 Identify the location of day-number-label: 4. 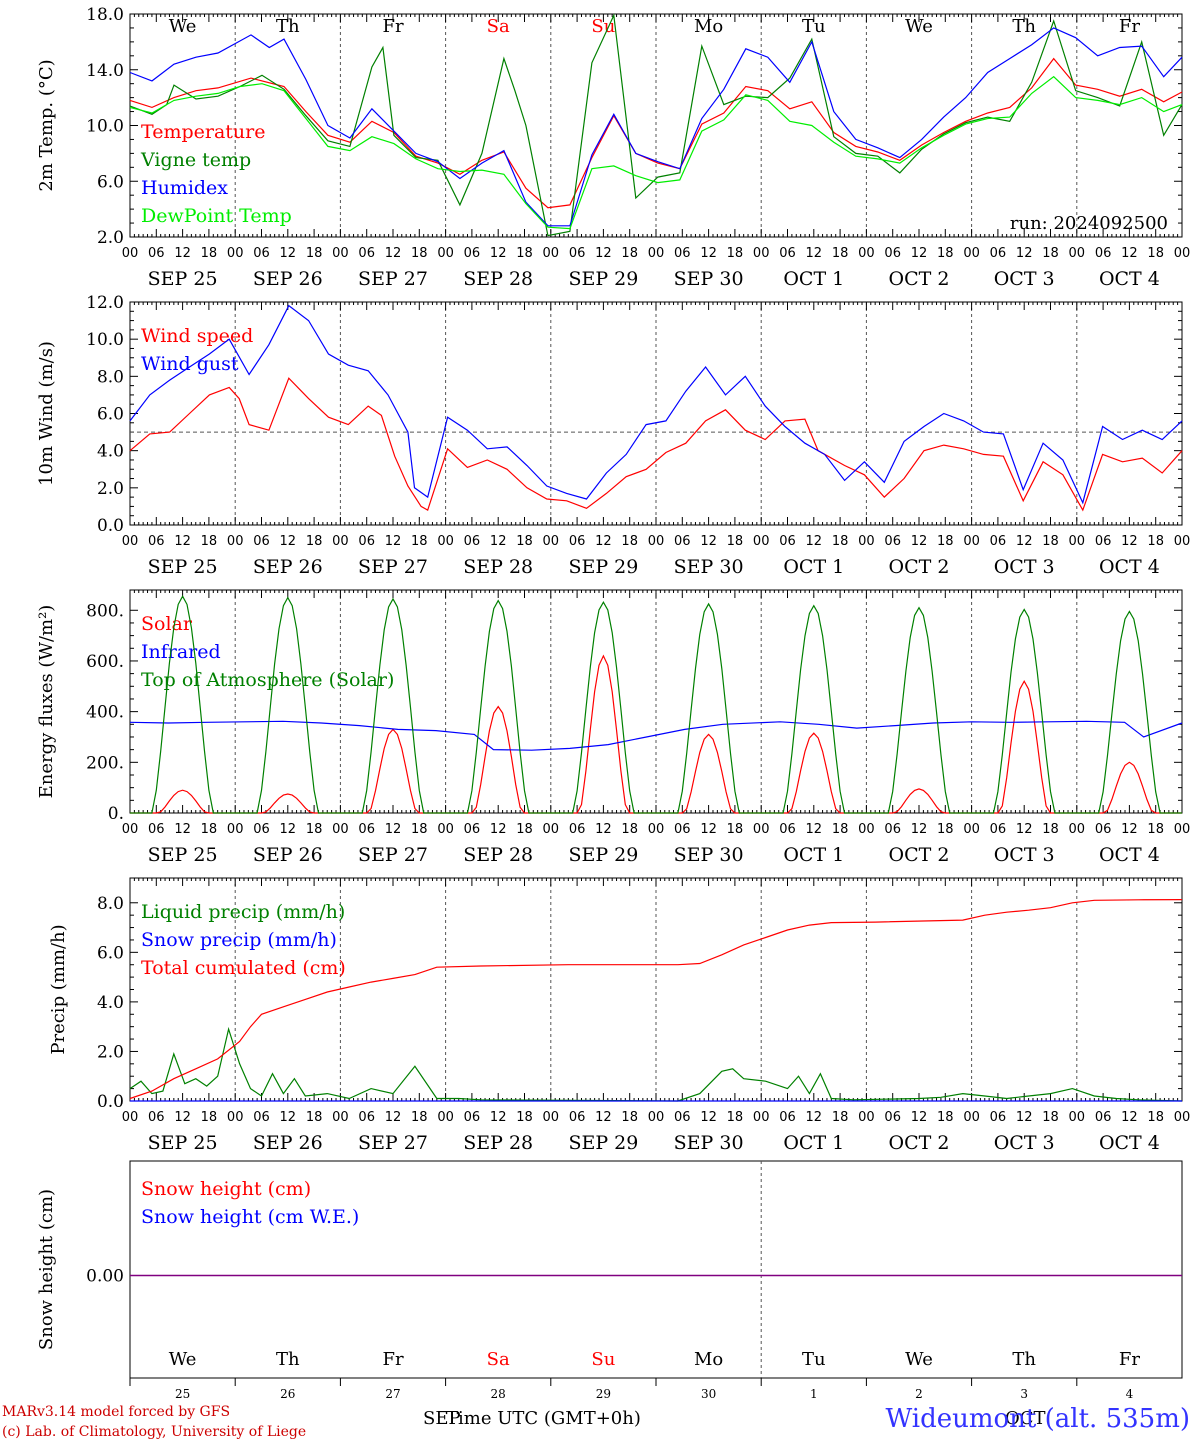
(1130, 1394).